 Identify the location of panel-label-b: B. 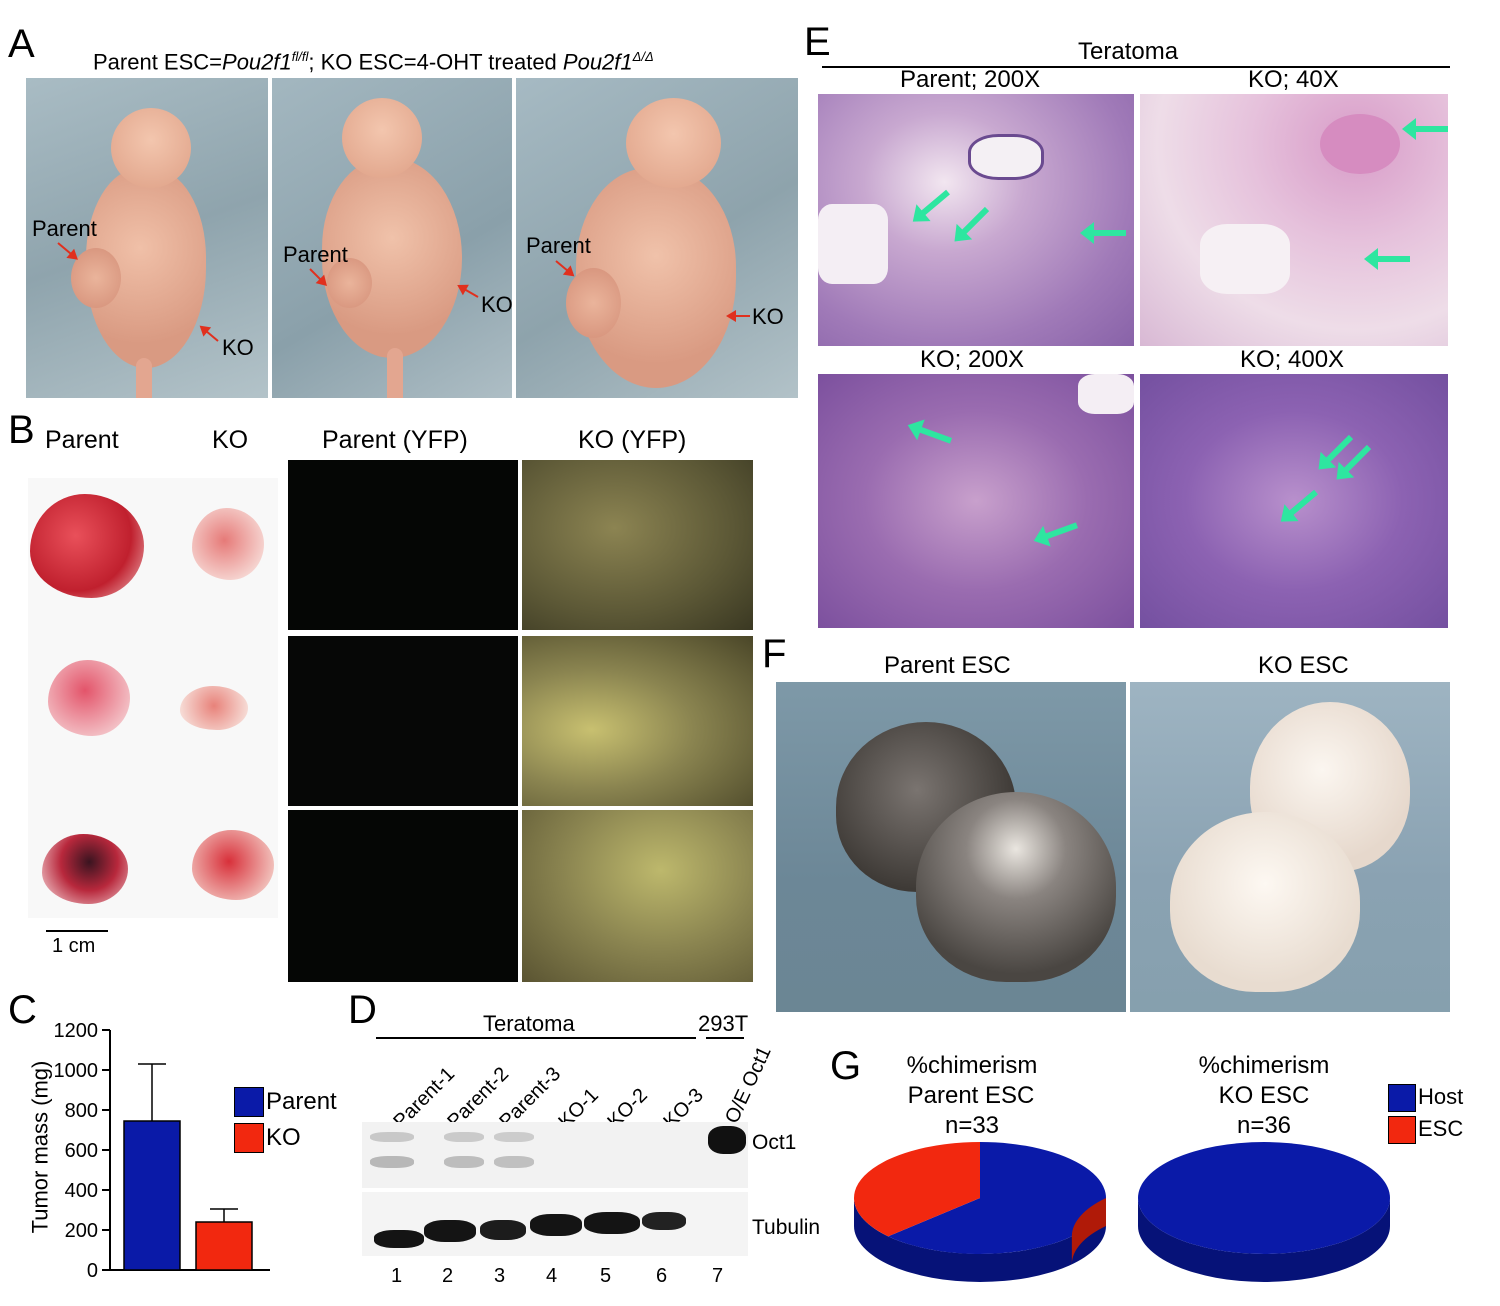
(21, 430).